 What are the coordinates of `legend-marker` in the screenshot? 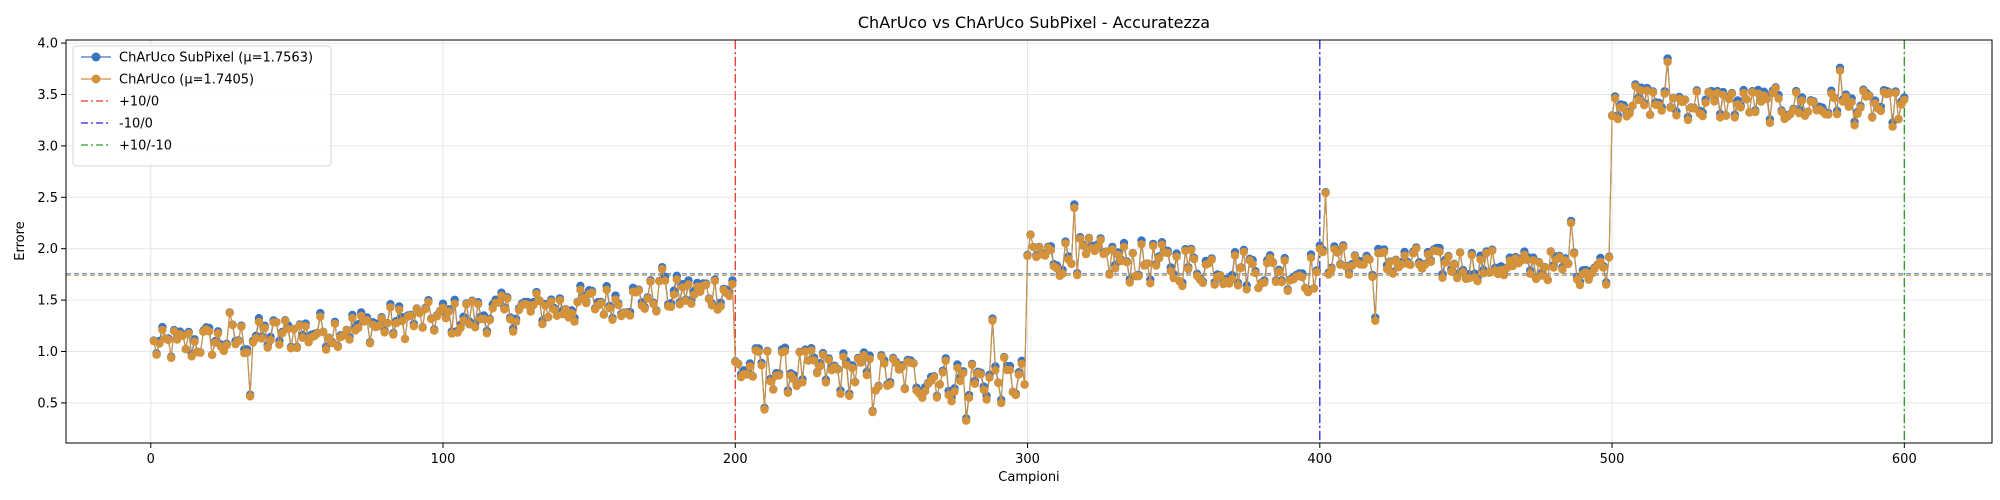 It's located at (96, 57).